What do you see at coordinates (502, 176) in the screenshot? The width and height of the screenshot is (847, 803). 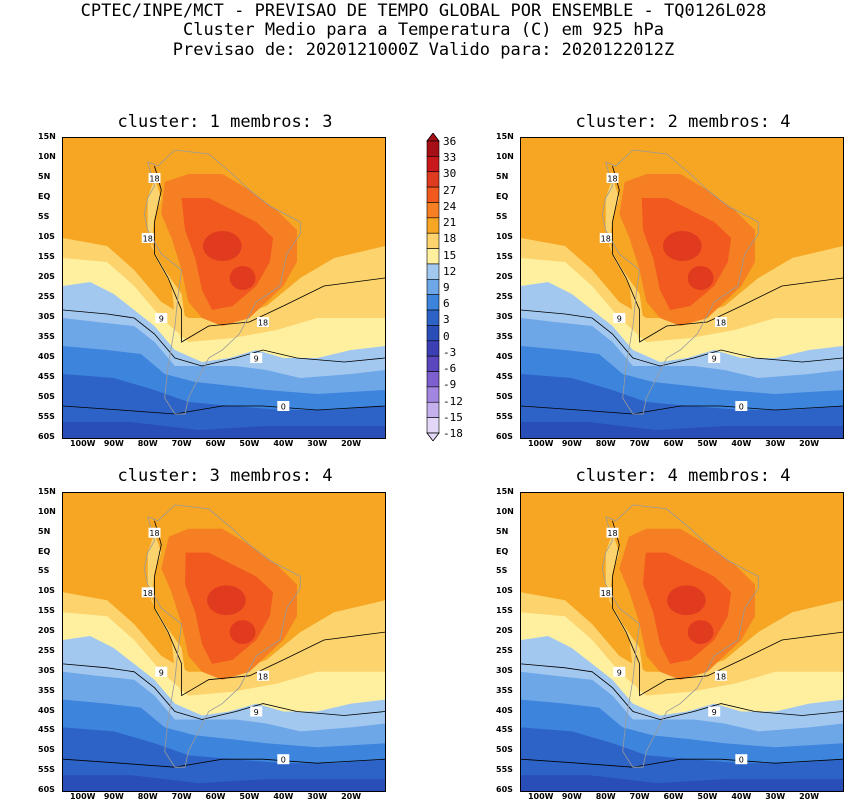 I see `lat-tick-label: 5N` at bounding box center [502, 176].